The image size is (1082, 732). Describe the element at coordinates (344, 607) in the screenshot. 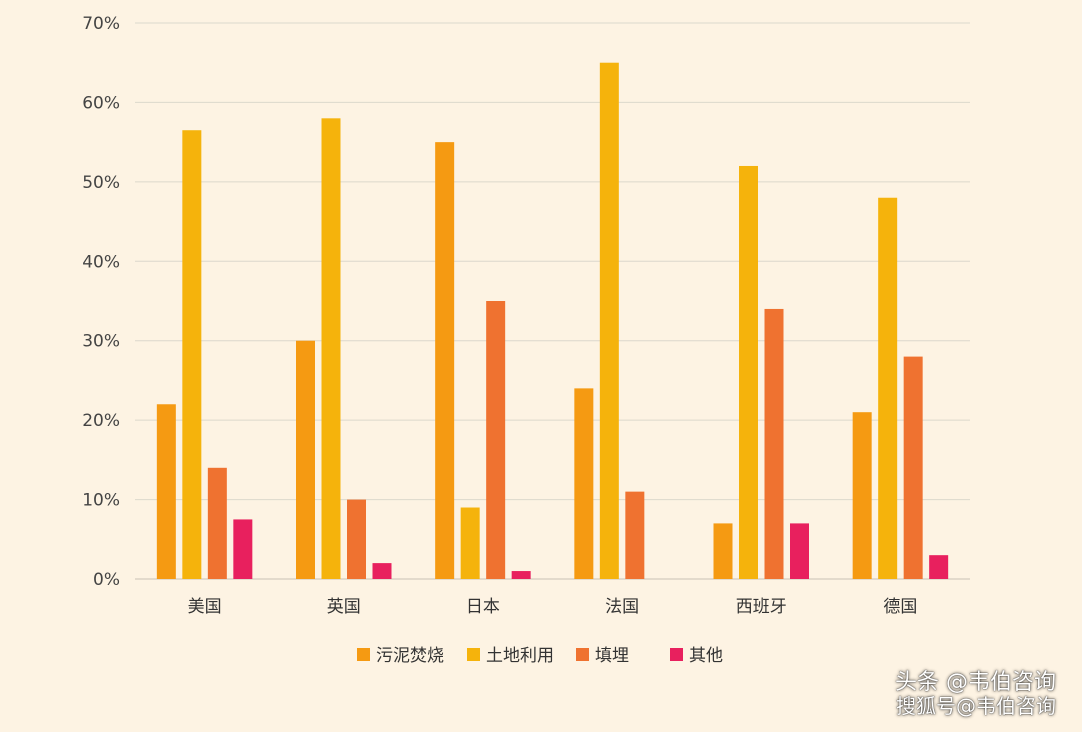

I see `x-tick-label: 英国` at that location.